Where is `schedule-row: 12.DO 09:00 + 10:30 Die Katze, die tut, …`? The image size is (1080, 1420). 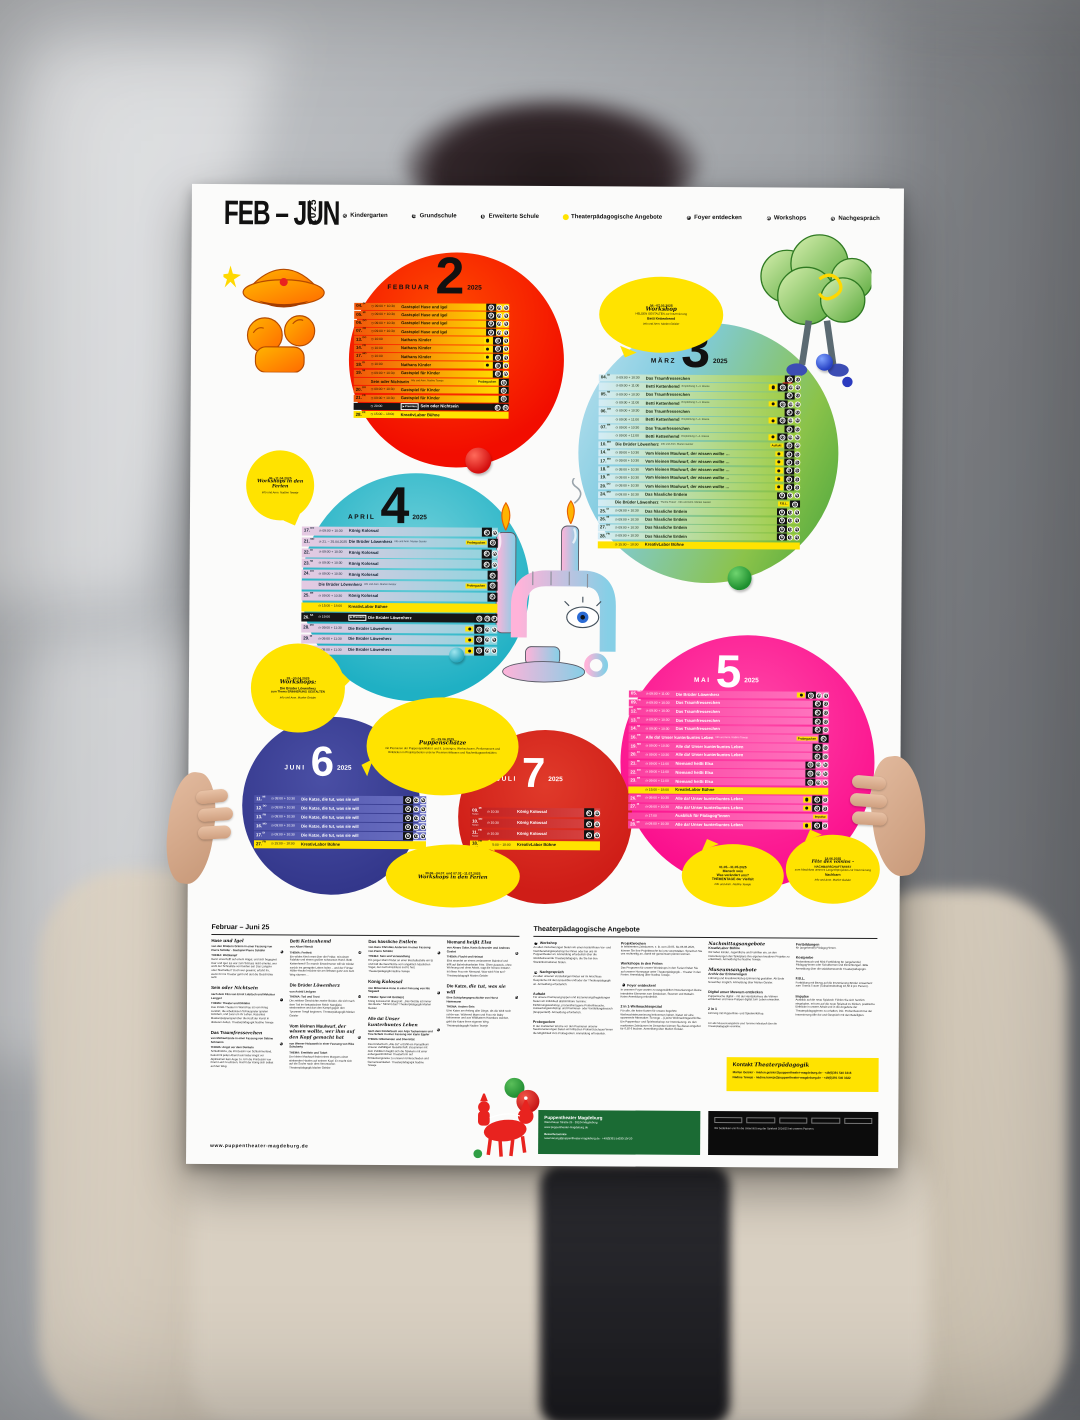 schedule-row: 12.DO 09:00 + 10:30 Die Katze, die tut, … is located at coordinates (340, 808).